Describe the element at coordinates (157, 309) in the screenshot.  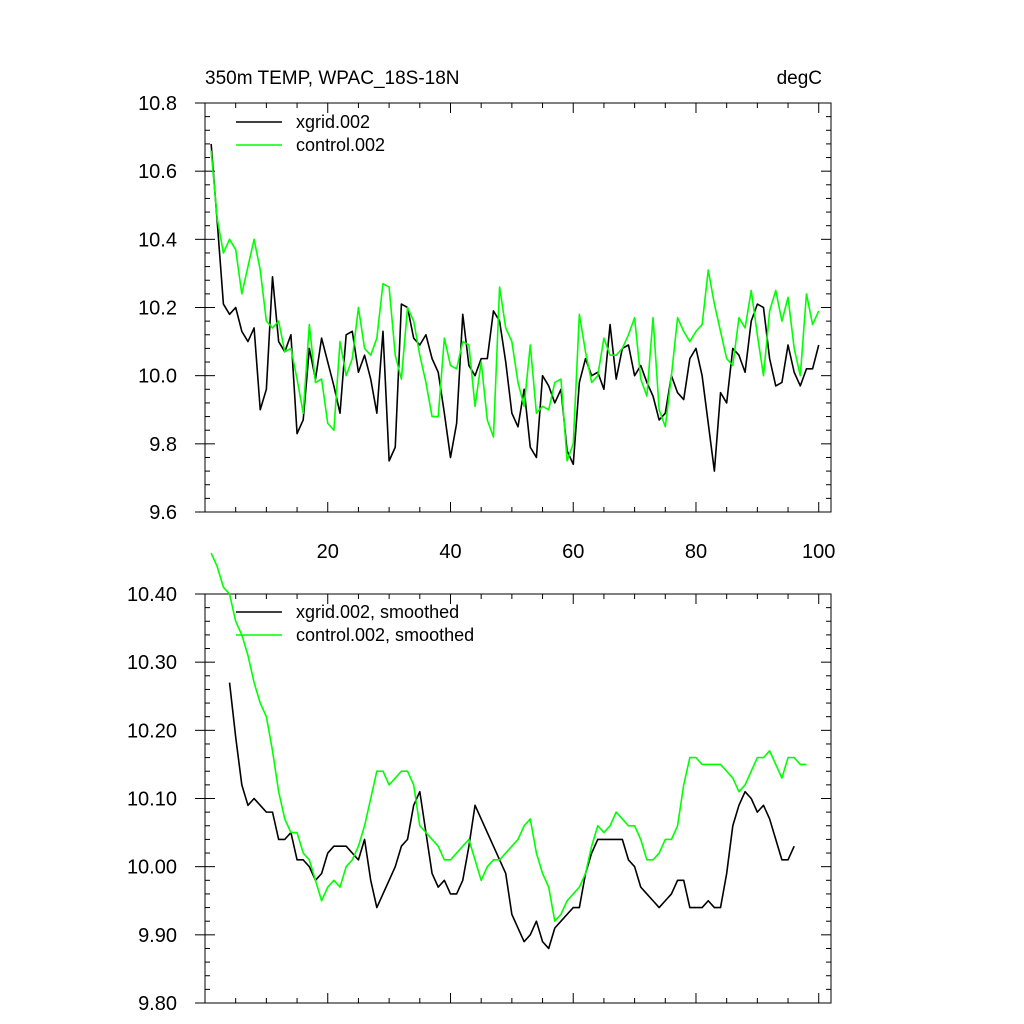
I see `y-tick-label: 10.2` at that location.